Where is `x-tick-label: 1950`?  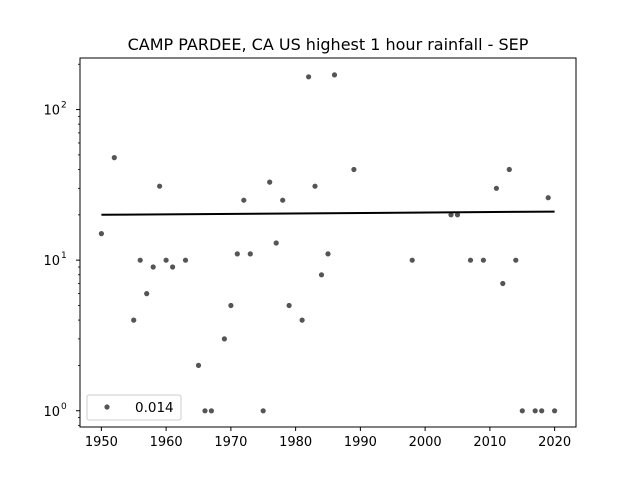
x-tick-label: 1950 is located at coordinates (101, 442).